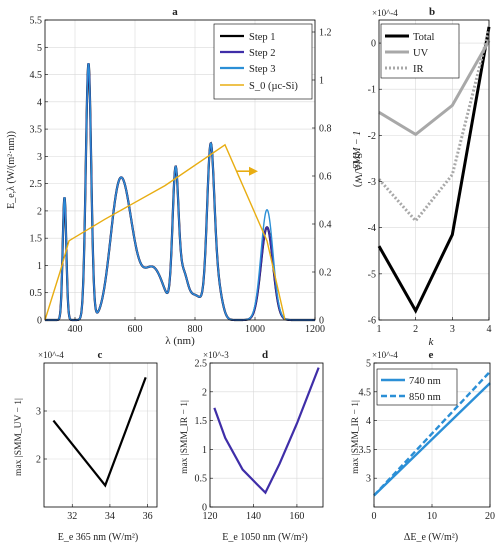 The width and height of the screenshot is (504, 550). What do you see at coordinates (195, 329) in the screenshot?
I see `a-xtick-label-2: 800` at bounding box center [195, 329].